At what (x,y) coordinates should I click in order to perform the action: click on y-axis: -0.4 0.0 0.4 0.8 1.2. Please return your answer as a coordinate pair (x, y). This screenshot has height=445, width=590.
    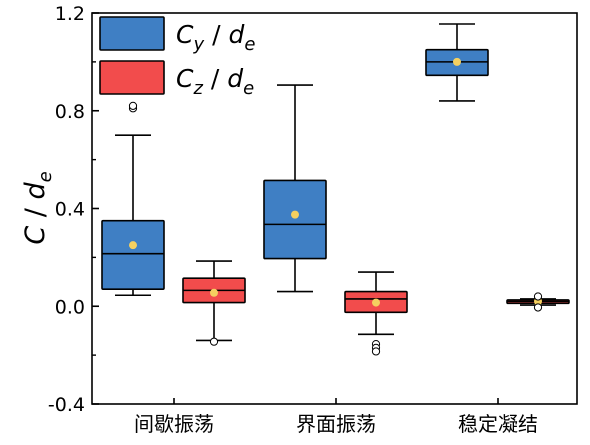
    Looking at the image, I should click on (73, 209).